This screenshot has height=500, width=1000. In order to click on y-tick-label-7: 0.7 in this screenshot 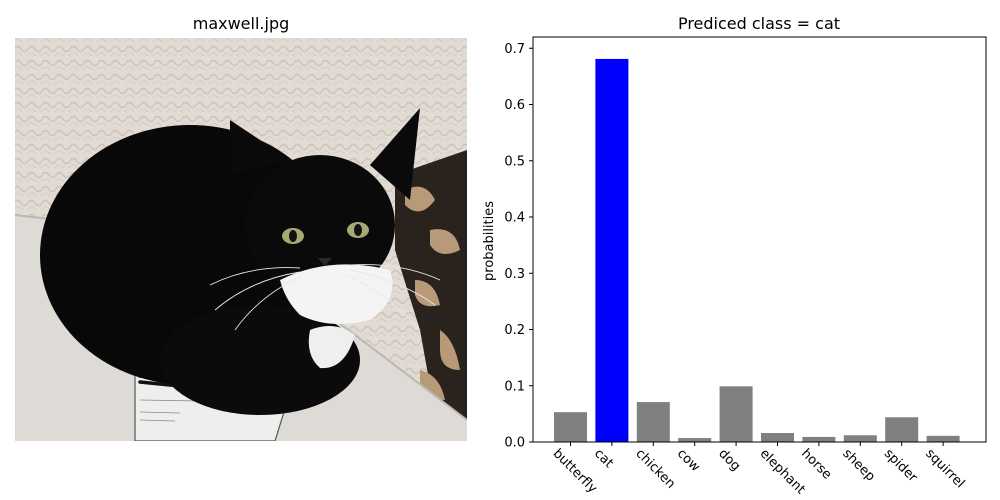, I will do `click(514, 49)`.